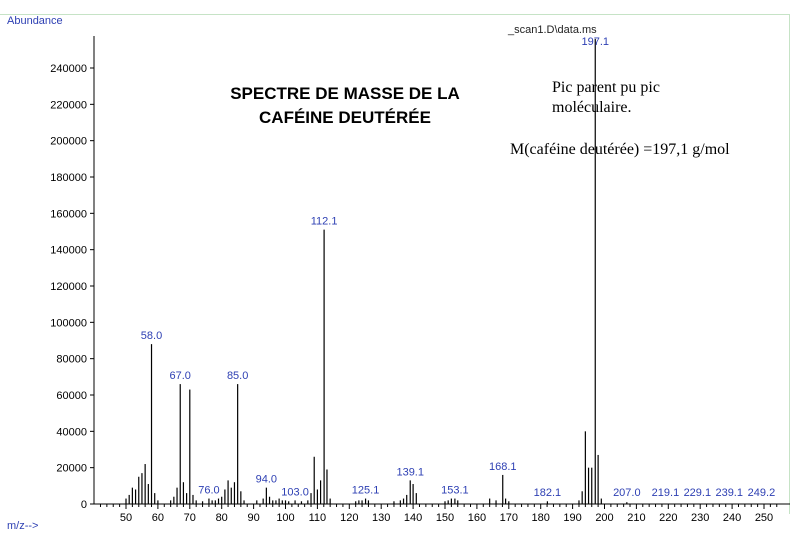 Image resolution: width=791 pixels, height=534 pixels. What do you see at coordinates (345, 106) in the screenshot?
I see `chart-title: SPECTRE DE MASSE DE LA CAFÉINE DEUTÉRÉE` at bounding box center [345, 106].